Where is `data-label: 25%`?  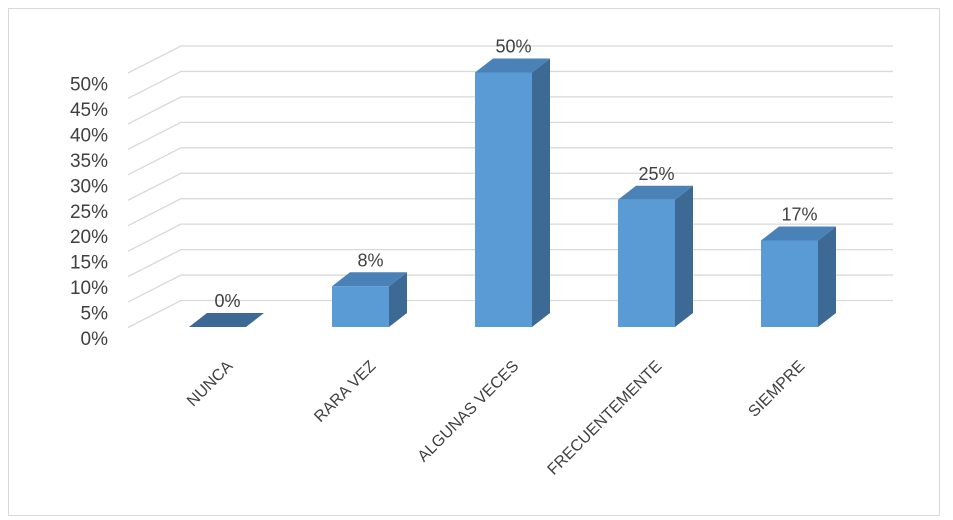
data-label: 25% is located at coordinates (656, 174).